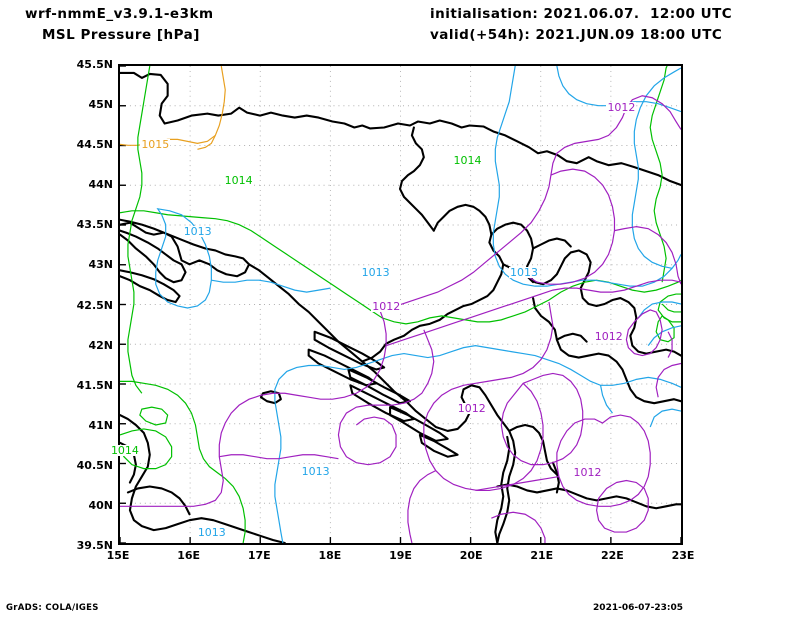  Describe the element at coordinates (118, 555) in the screenshot. I see `x-axis-tick-label: 15E` at that location.